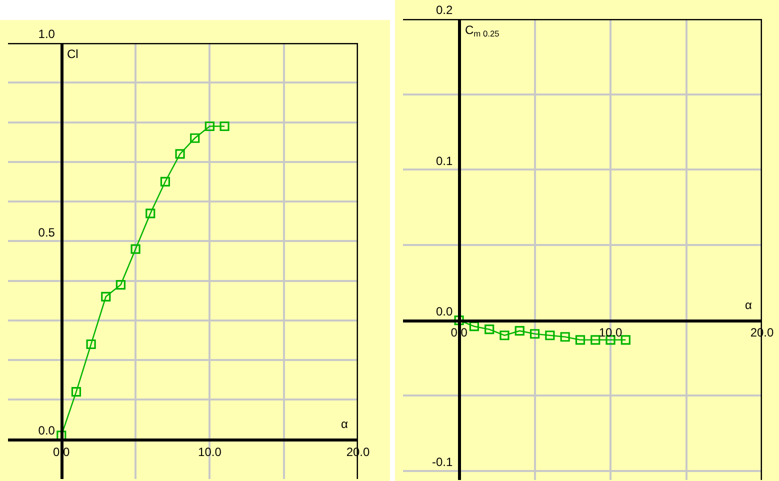 This screenshot has height=481, width=779. Describe the element at coordinates (47, 34) in the screenshot. I see `y-tick-label: 1.0` at that location.